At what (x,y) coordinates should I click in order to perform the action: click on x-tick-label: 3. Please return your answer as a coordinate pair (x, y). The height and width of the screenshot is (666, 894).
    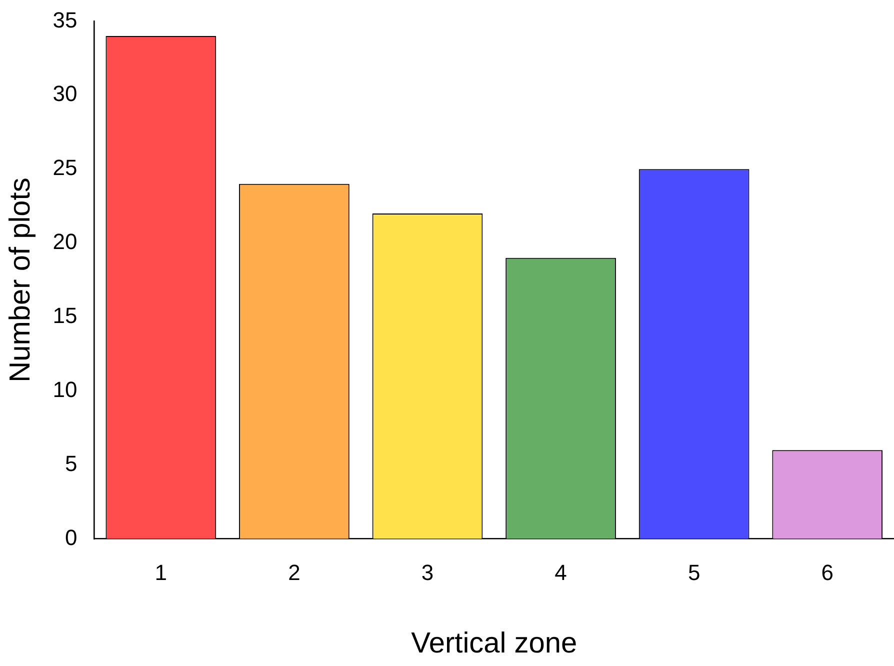
    Looking at the image, I should click on (427, 573).